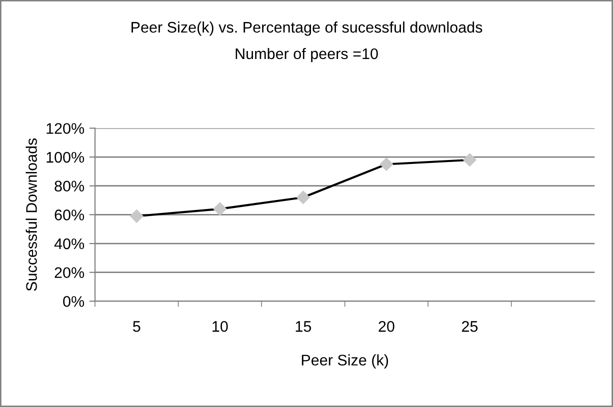  I want to click on x-tick-label: 15, so click(304, 326).